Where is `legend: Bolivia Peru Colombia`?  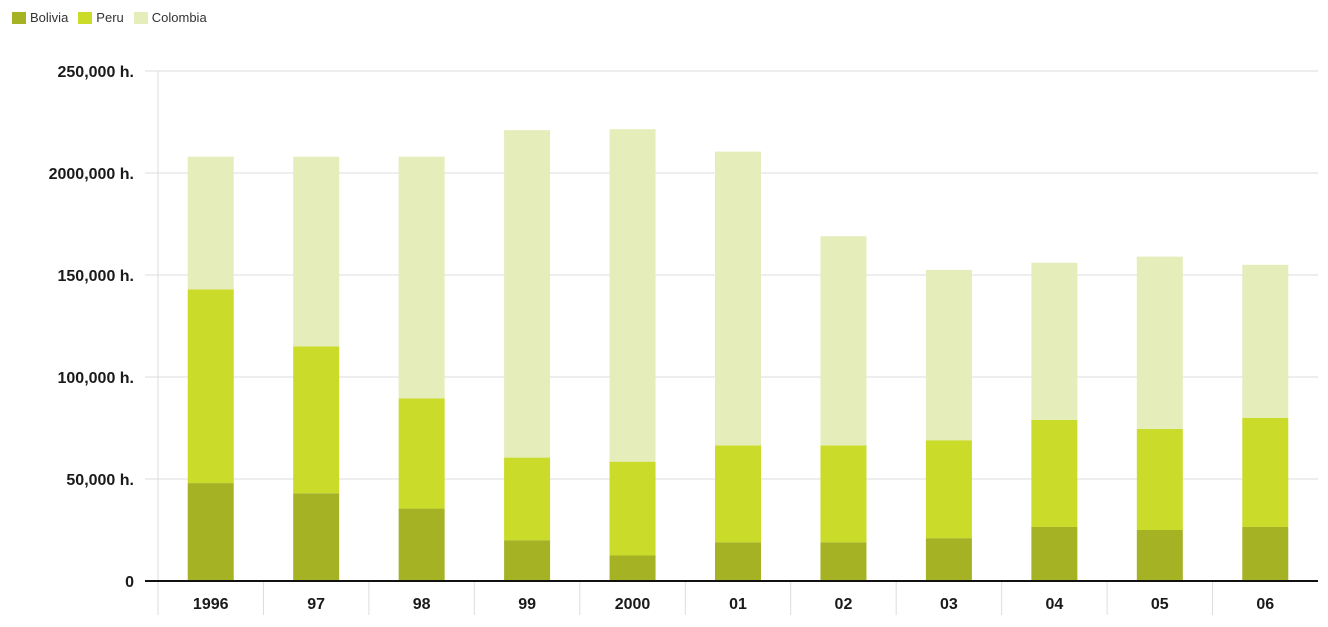
legend: Bolivia Peru Colombia is located at coordinates (114, 17).